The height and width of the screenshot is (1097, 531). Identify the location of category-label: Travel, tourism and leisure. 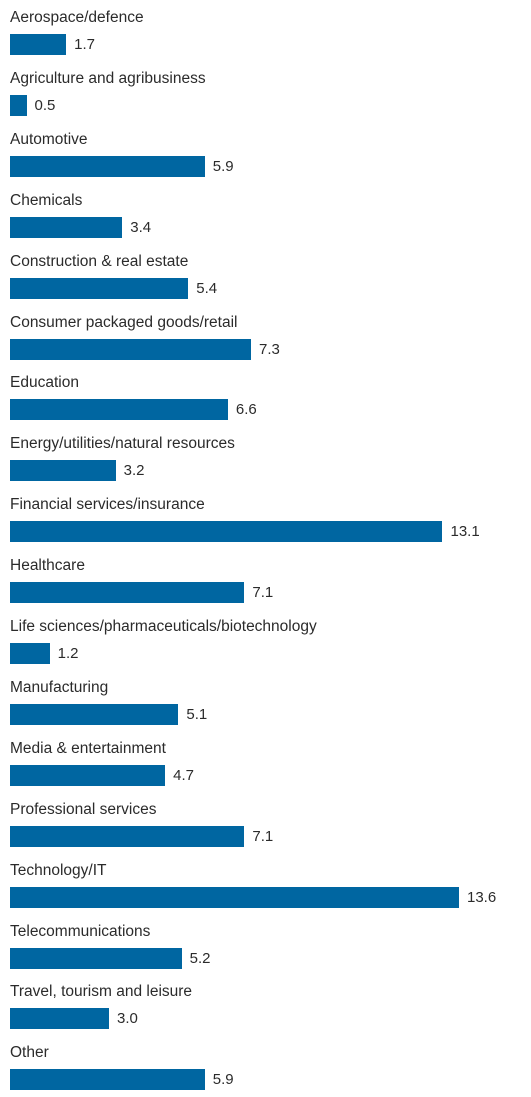
(101, 992).